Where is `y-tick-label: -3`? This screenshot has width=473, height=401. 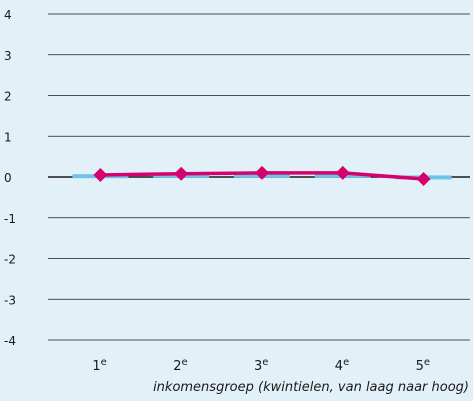
y-tick-label: -3 is located at coordinates (10, 300).